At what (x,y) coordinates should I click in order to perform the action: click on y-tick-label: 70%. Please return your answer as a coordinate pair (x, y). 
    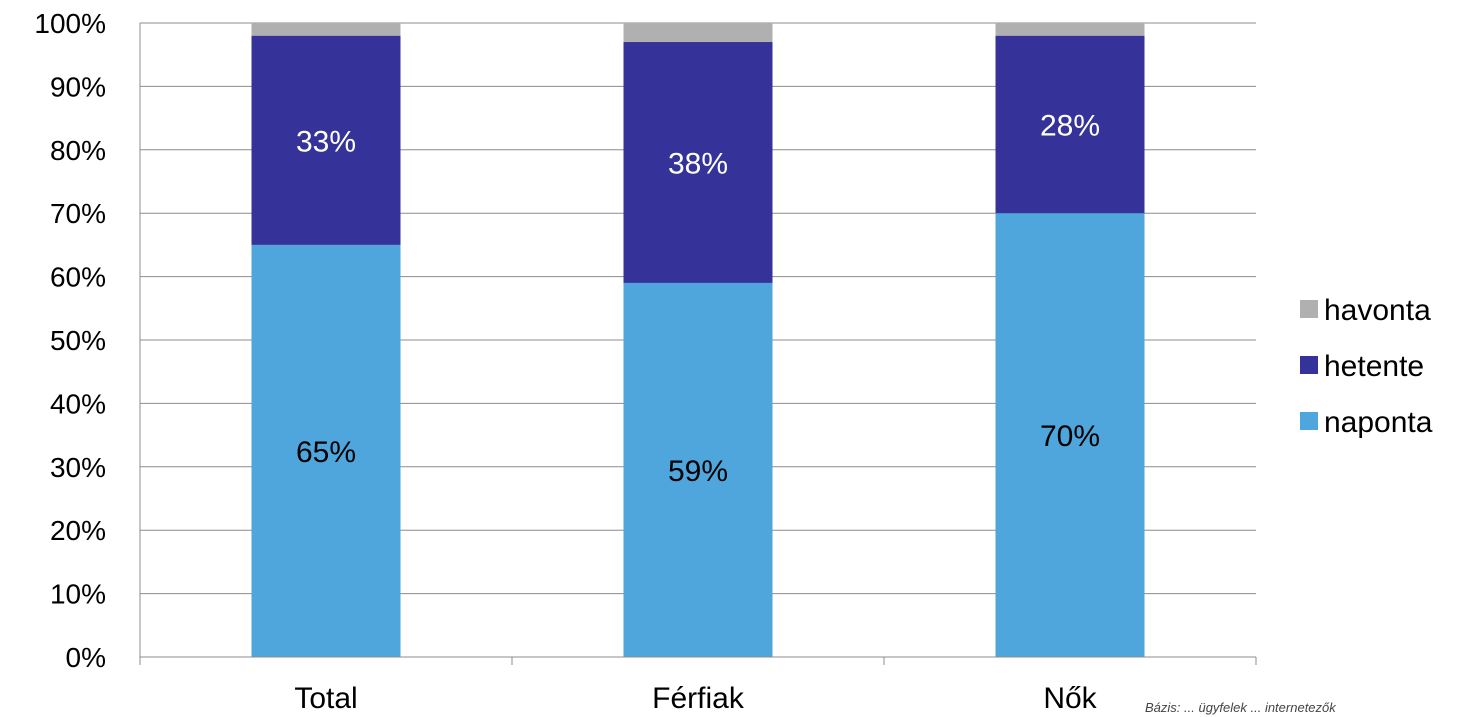
    Looking at the image, I should click on (78, 213).